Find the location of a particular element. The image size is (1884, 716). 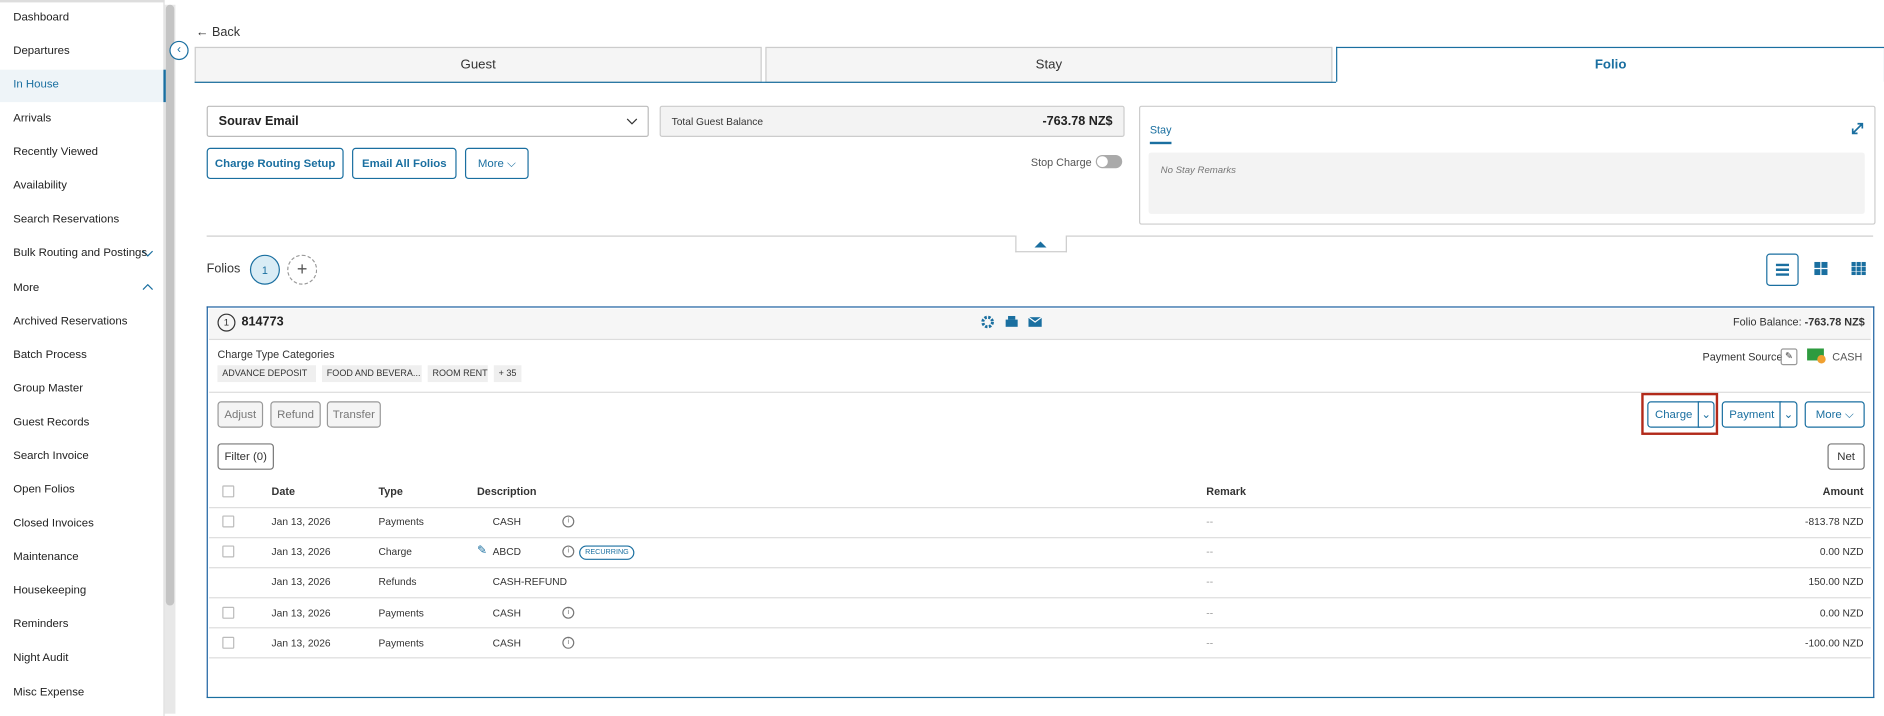

payment-source: CASH is located at coordinates (1847, 356).